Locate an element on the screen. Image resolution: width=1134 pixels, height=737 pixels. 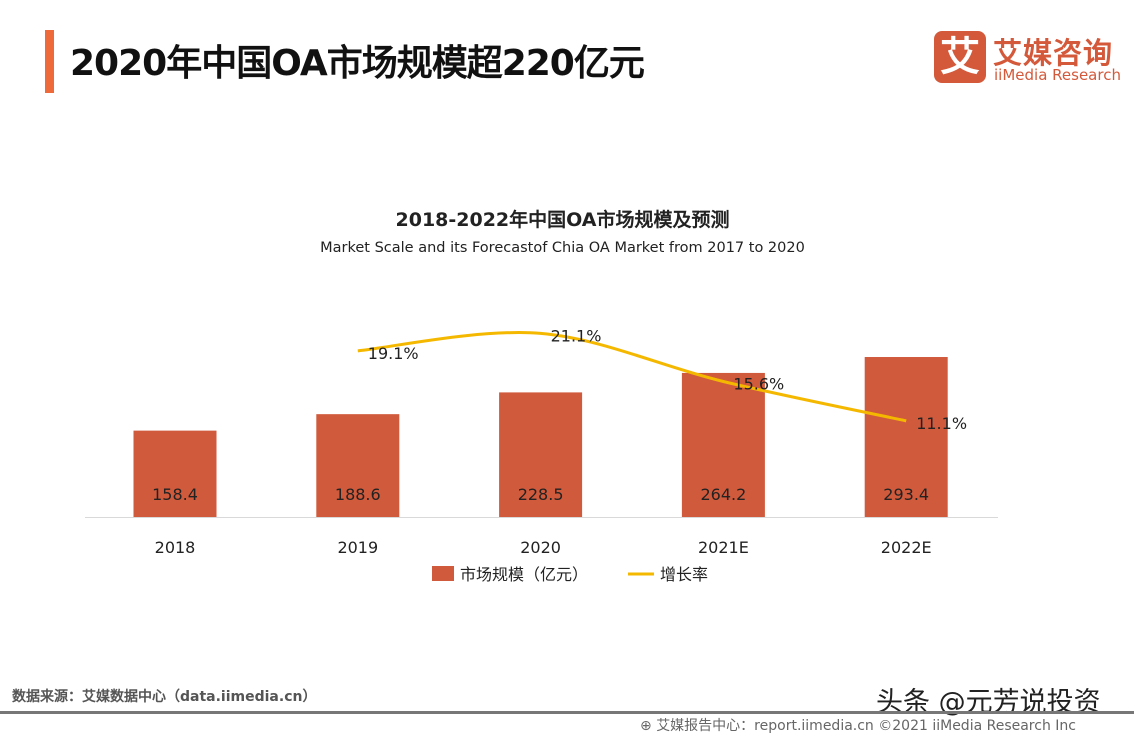
globe-icon: ⊕ is located at coordinates (648, 726).